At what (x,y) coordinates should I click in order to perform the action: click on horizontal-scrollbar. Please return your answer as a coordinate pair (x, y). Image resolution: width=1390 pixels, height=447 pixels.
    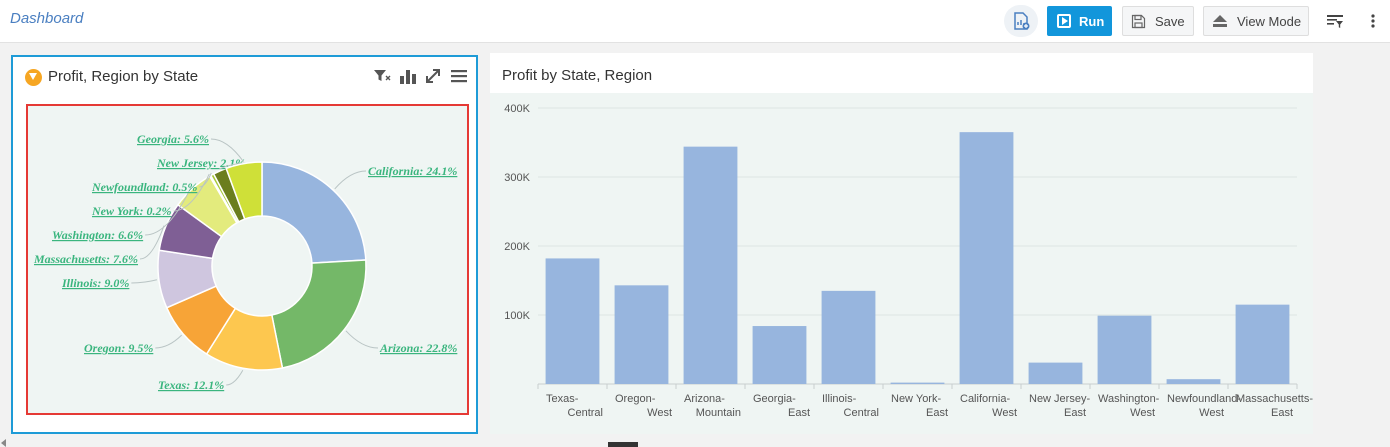
    Looking at the image, I should click on (695, 442).